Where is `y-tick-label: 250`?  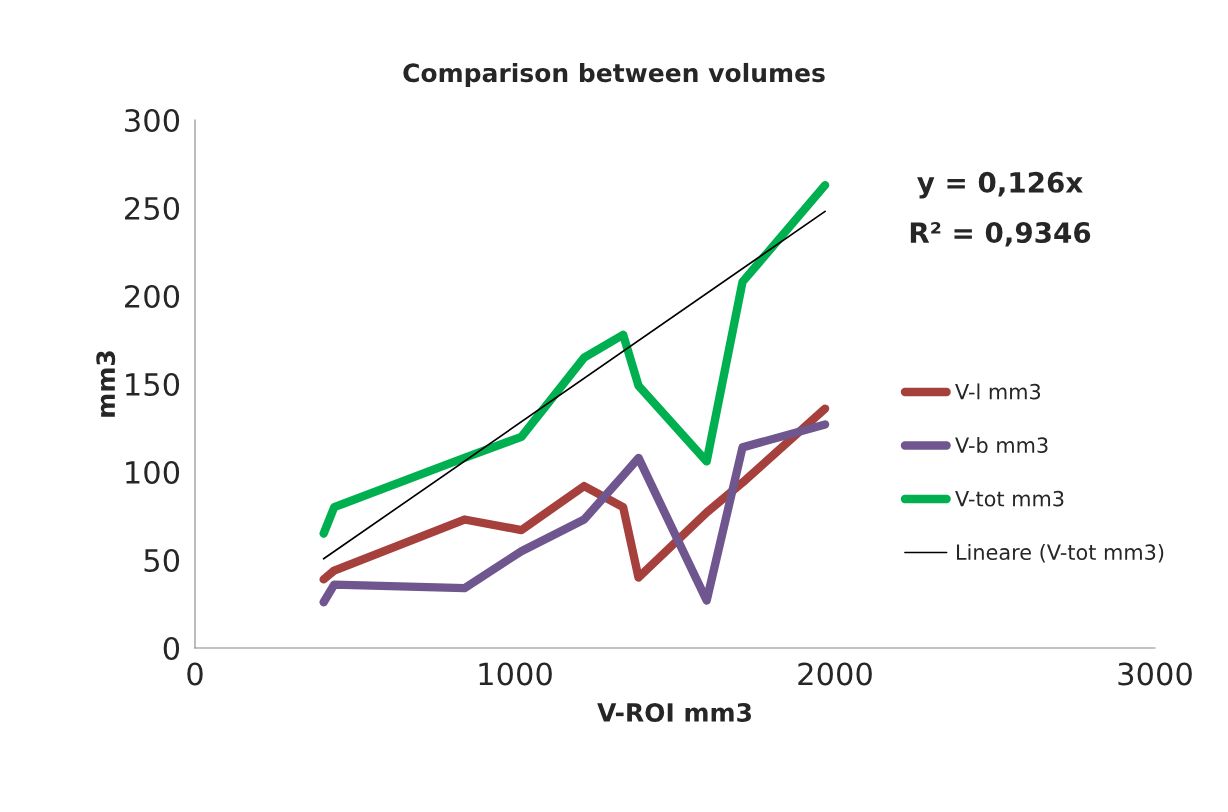
y-tick-label: 250 is located at coordinates (152, 208).